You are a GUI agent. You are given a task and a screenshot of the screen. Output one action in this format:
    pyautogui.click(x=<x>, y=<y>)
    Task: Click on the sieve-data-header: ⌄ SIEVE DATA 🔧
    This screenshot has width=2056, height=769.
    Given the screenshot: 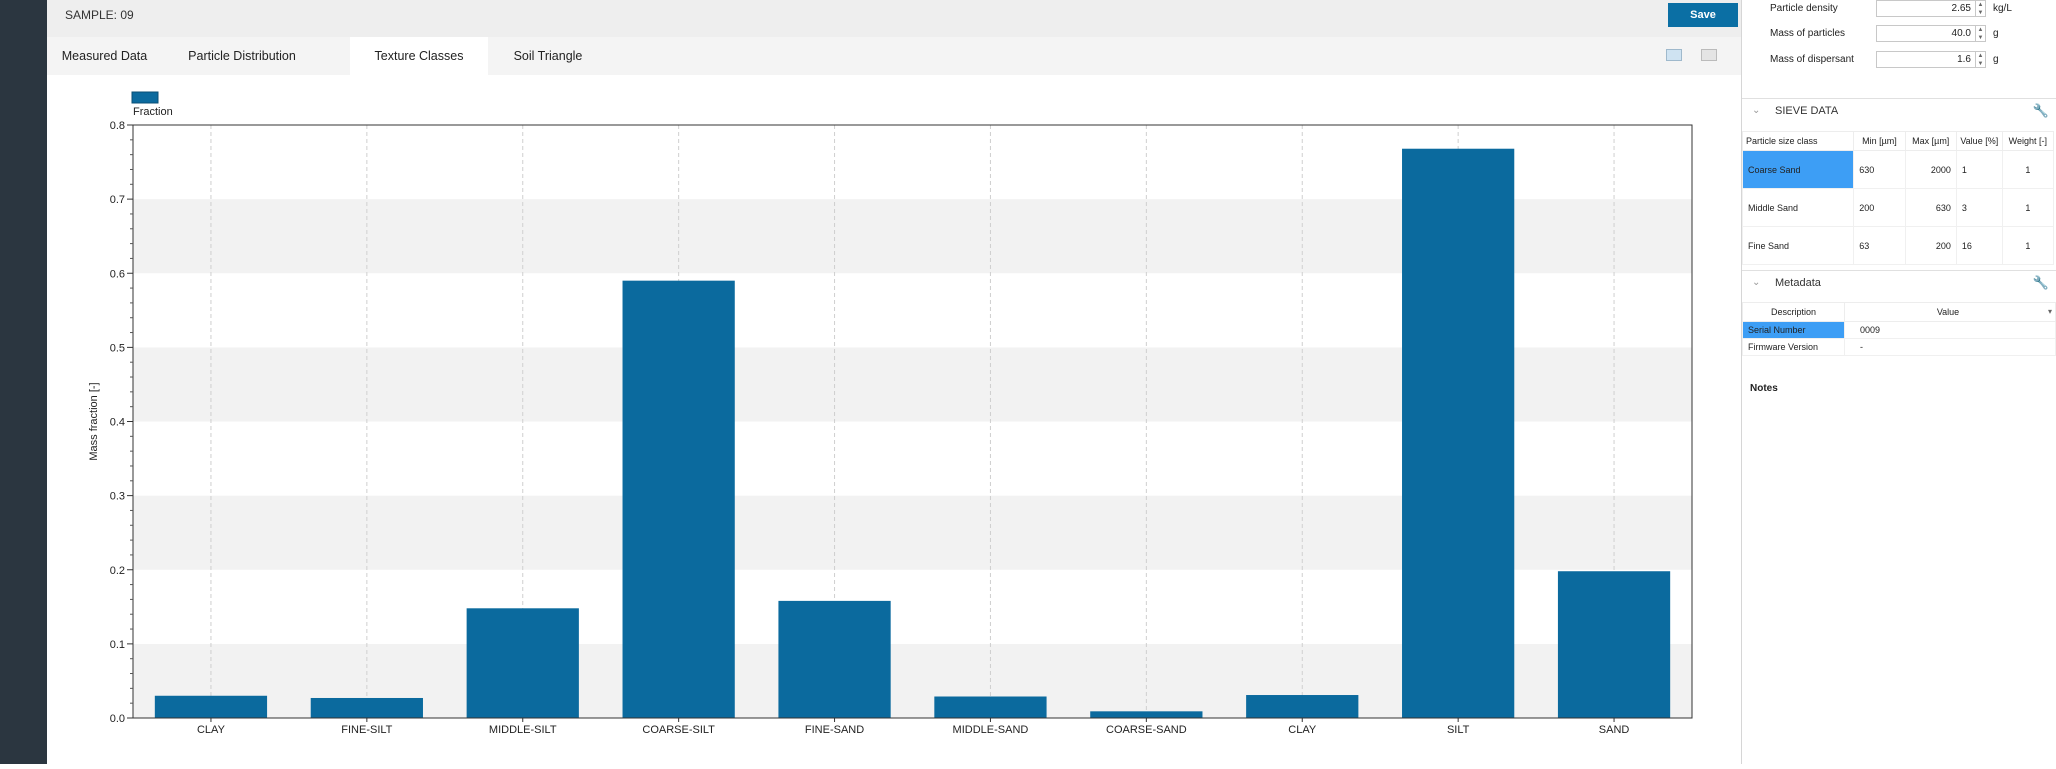 What is the action you would take?
    pyautogui.click(x=1899, y=111)
    